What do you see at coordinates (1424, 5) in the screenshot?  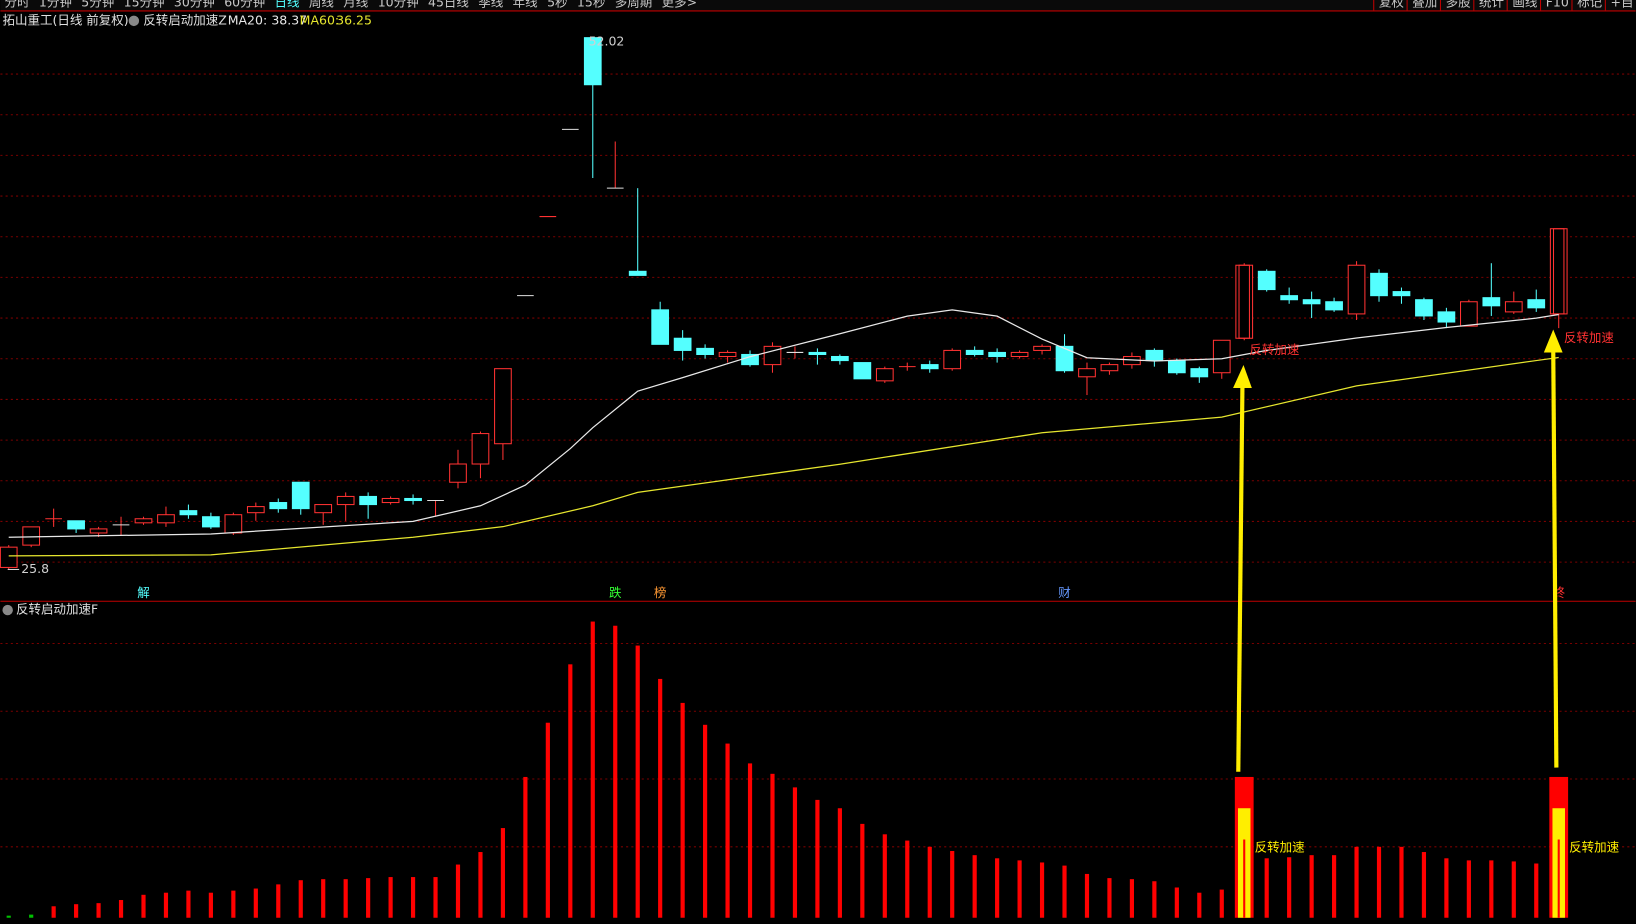 I see `toolbar-item: 叠加` at bounding box center [1424, 5].